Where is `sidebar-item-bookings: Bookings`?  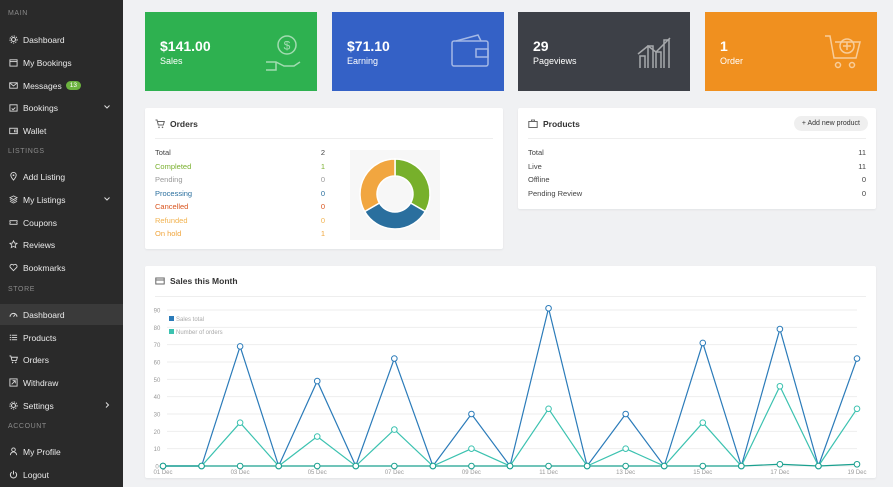 sidebar-item-bookings: Bookings is located at coordinates (61, 107).